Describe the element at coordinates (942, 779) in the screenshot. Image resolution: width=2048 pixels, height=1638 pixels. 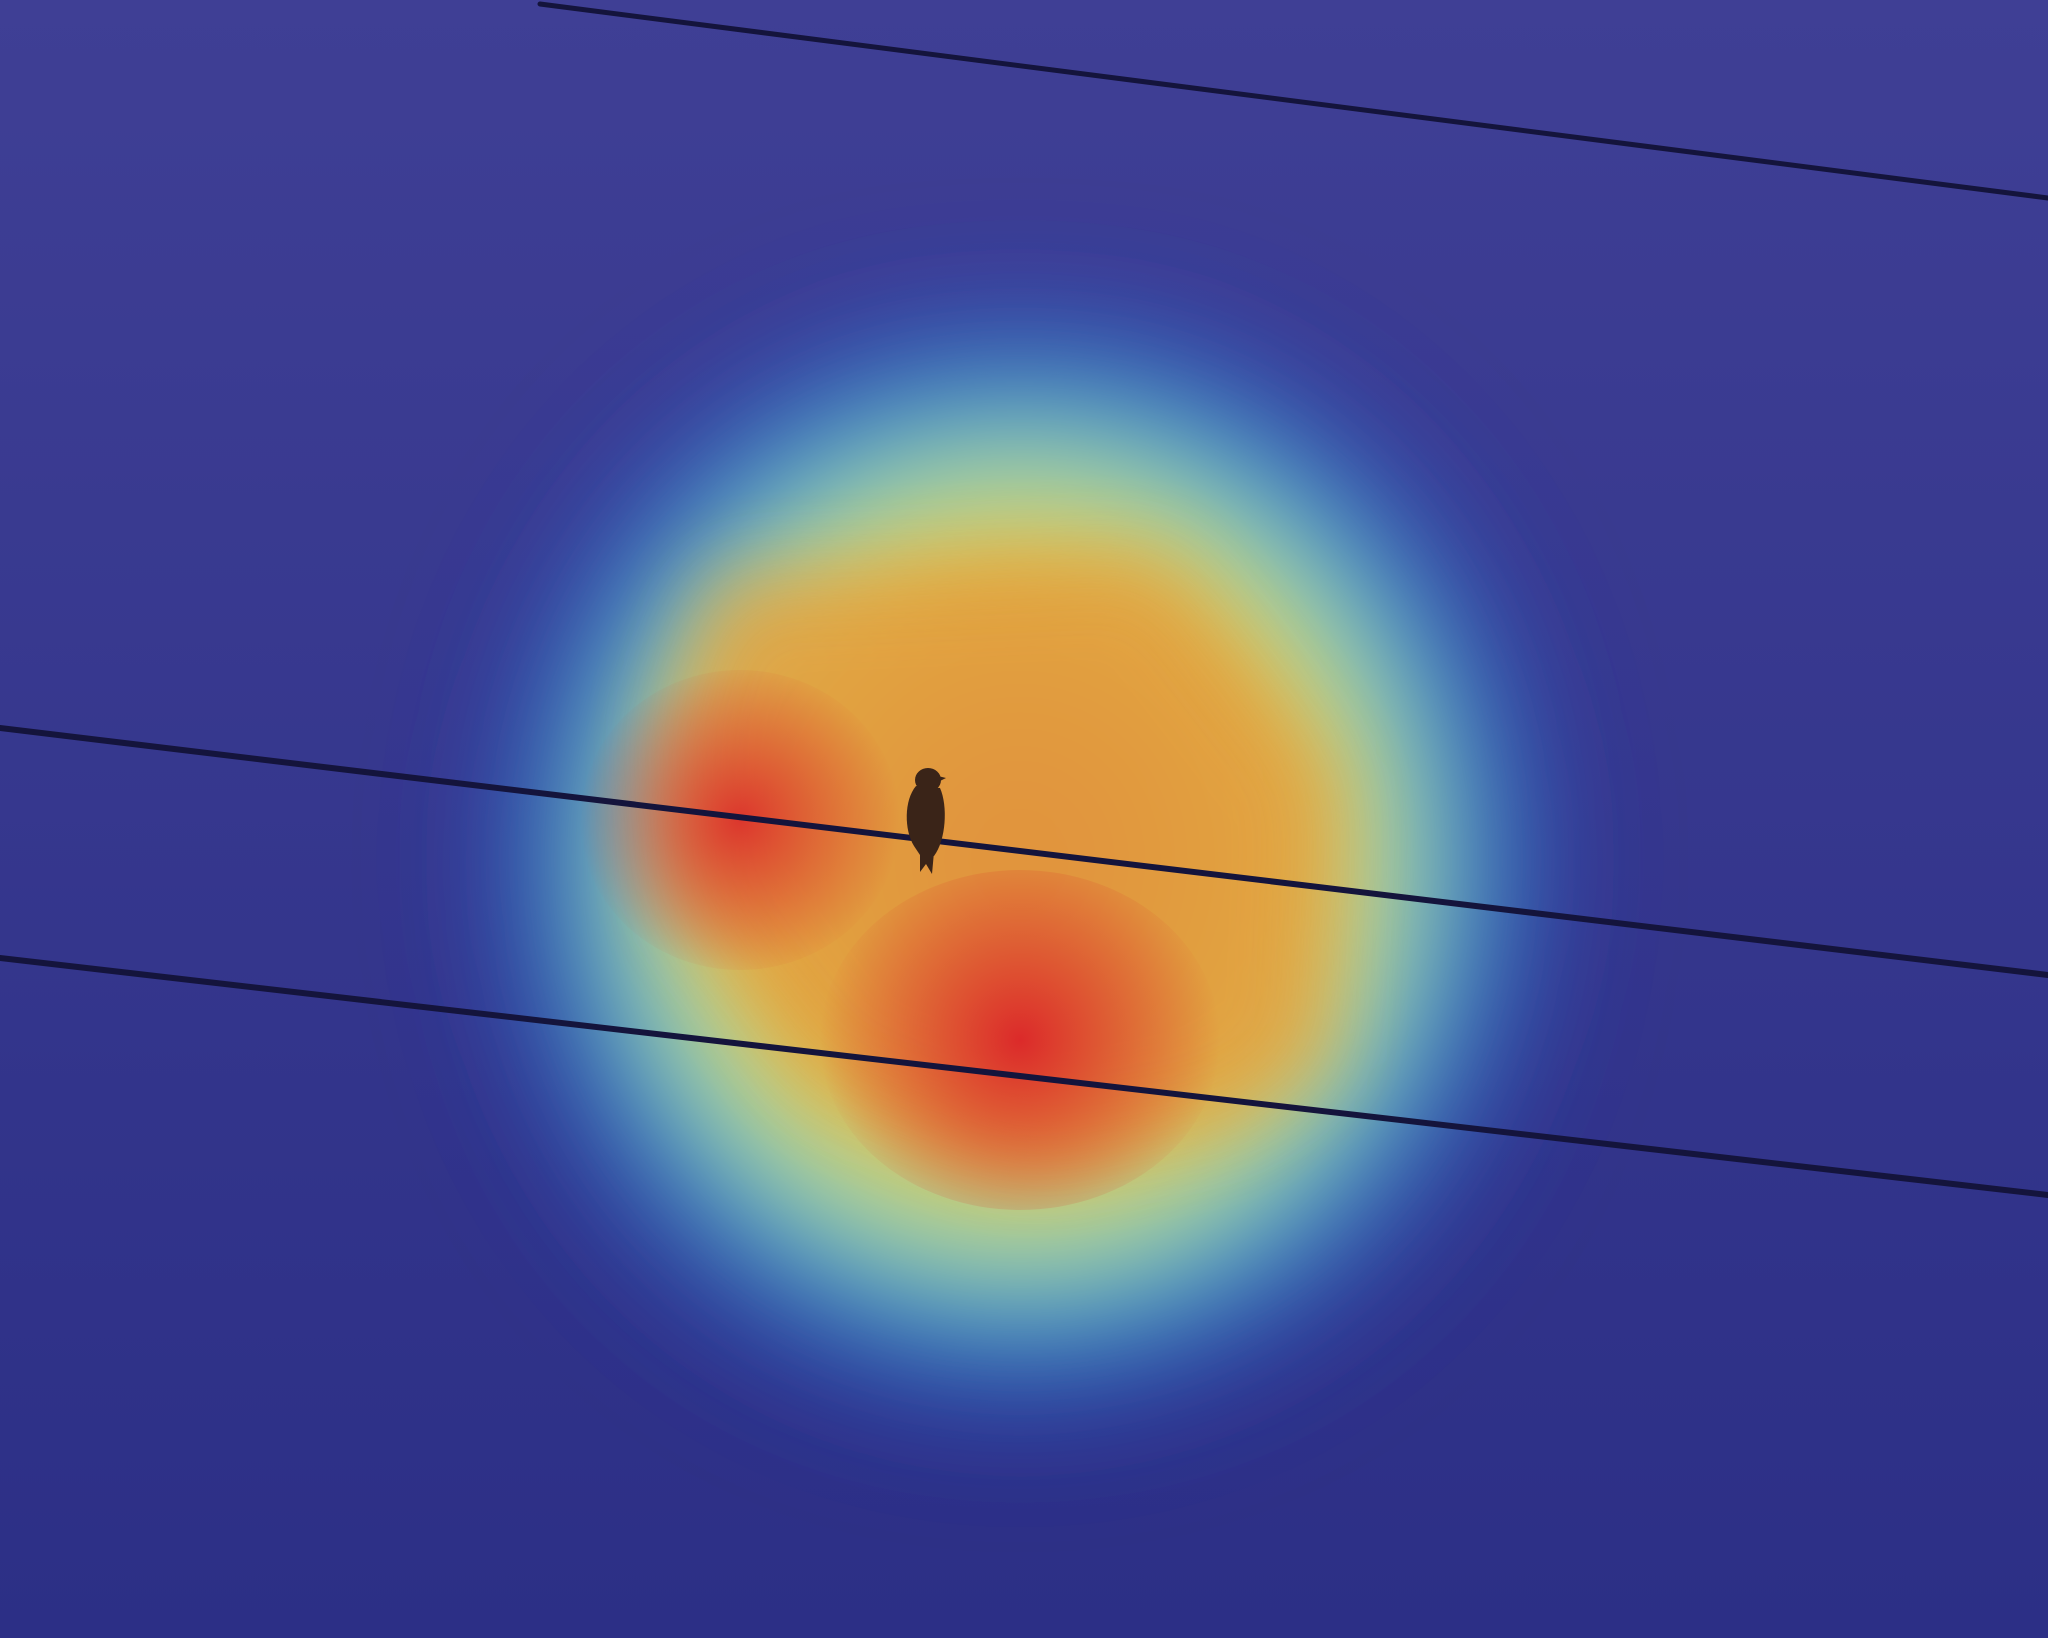
I see `bird-beak` at that location.